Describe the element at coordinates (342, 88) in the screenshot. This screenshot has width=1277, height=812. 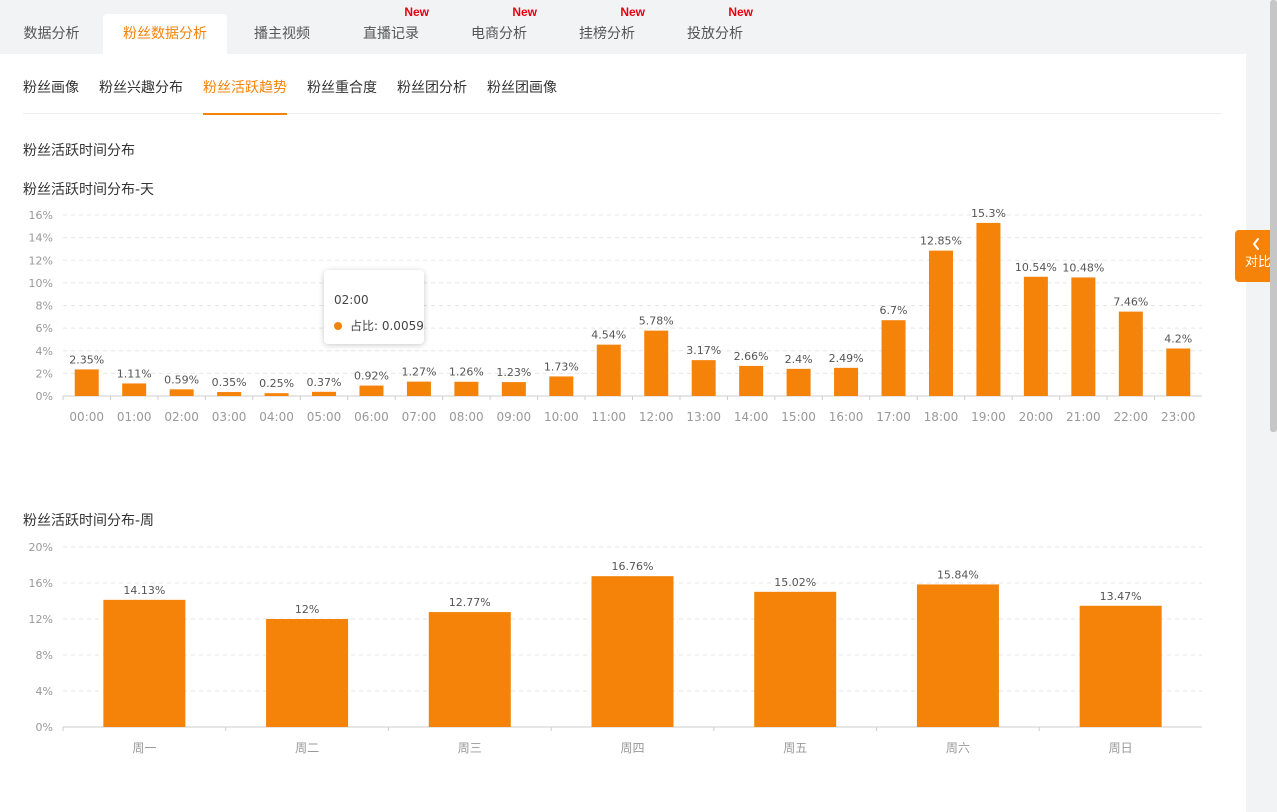
I see `subtab-fans-overlap: 粉丝重合度` at that location.